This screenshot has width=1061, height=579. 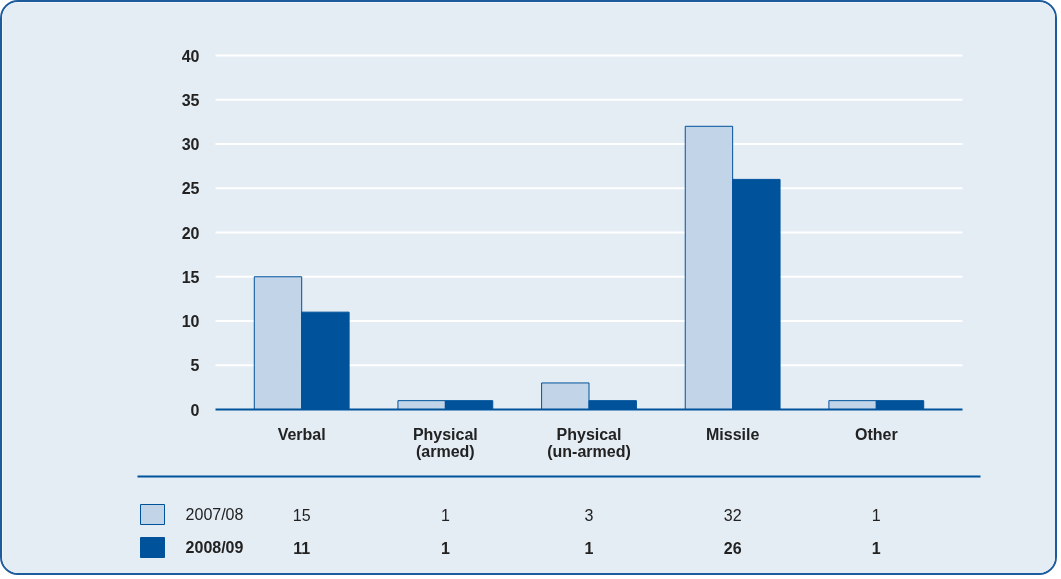 I want to click on data-label: 15, so click(x=301, y=515).